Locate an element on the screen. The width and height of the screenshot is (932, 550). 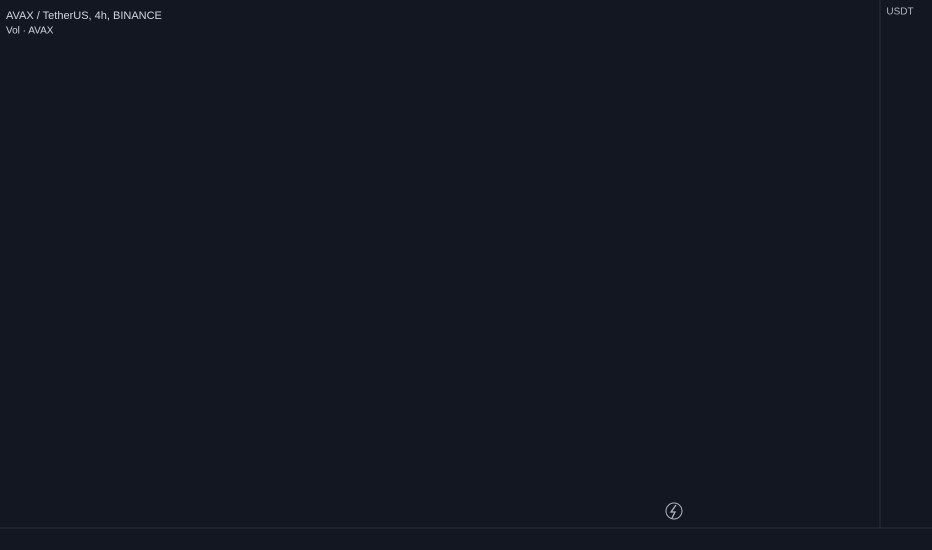
replay-icon is located at coordinates (674, 511).